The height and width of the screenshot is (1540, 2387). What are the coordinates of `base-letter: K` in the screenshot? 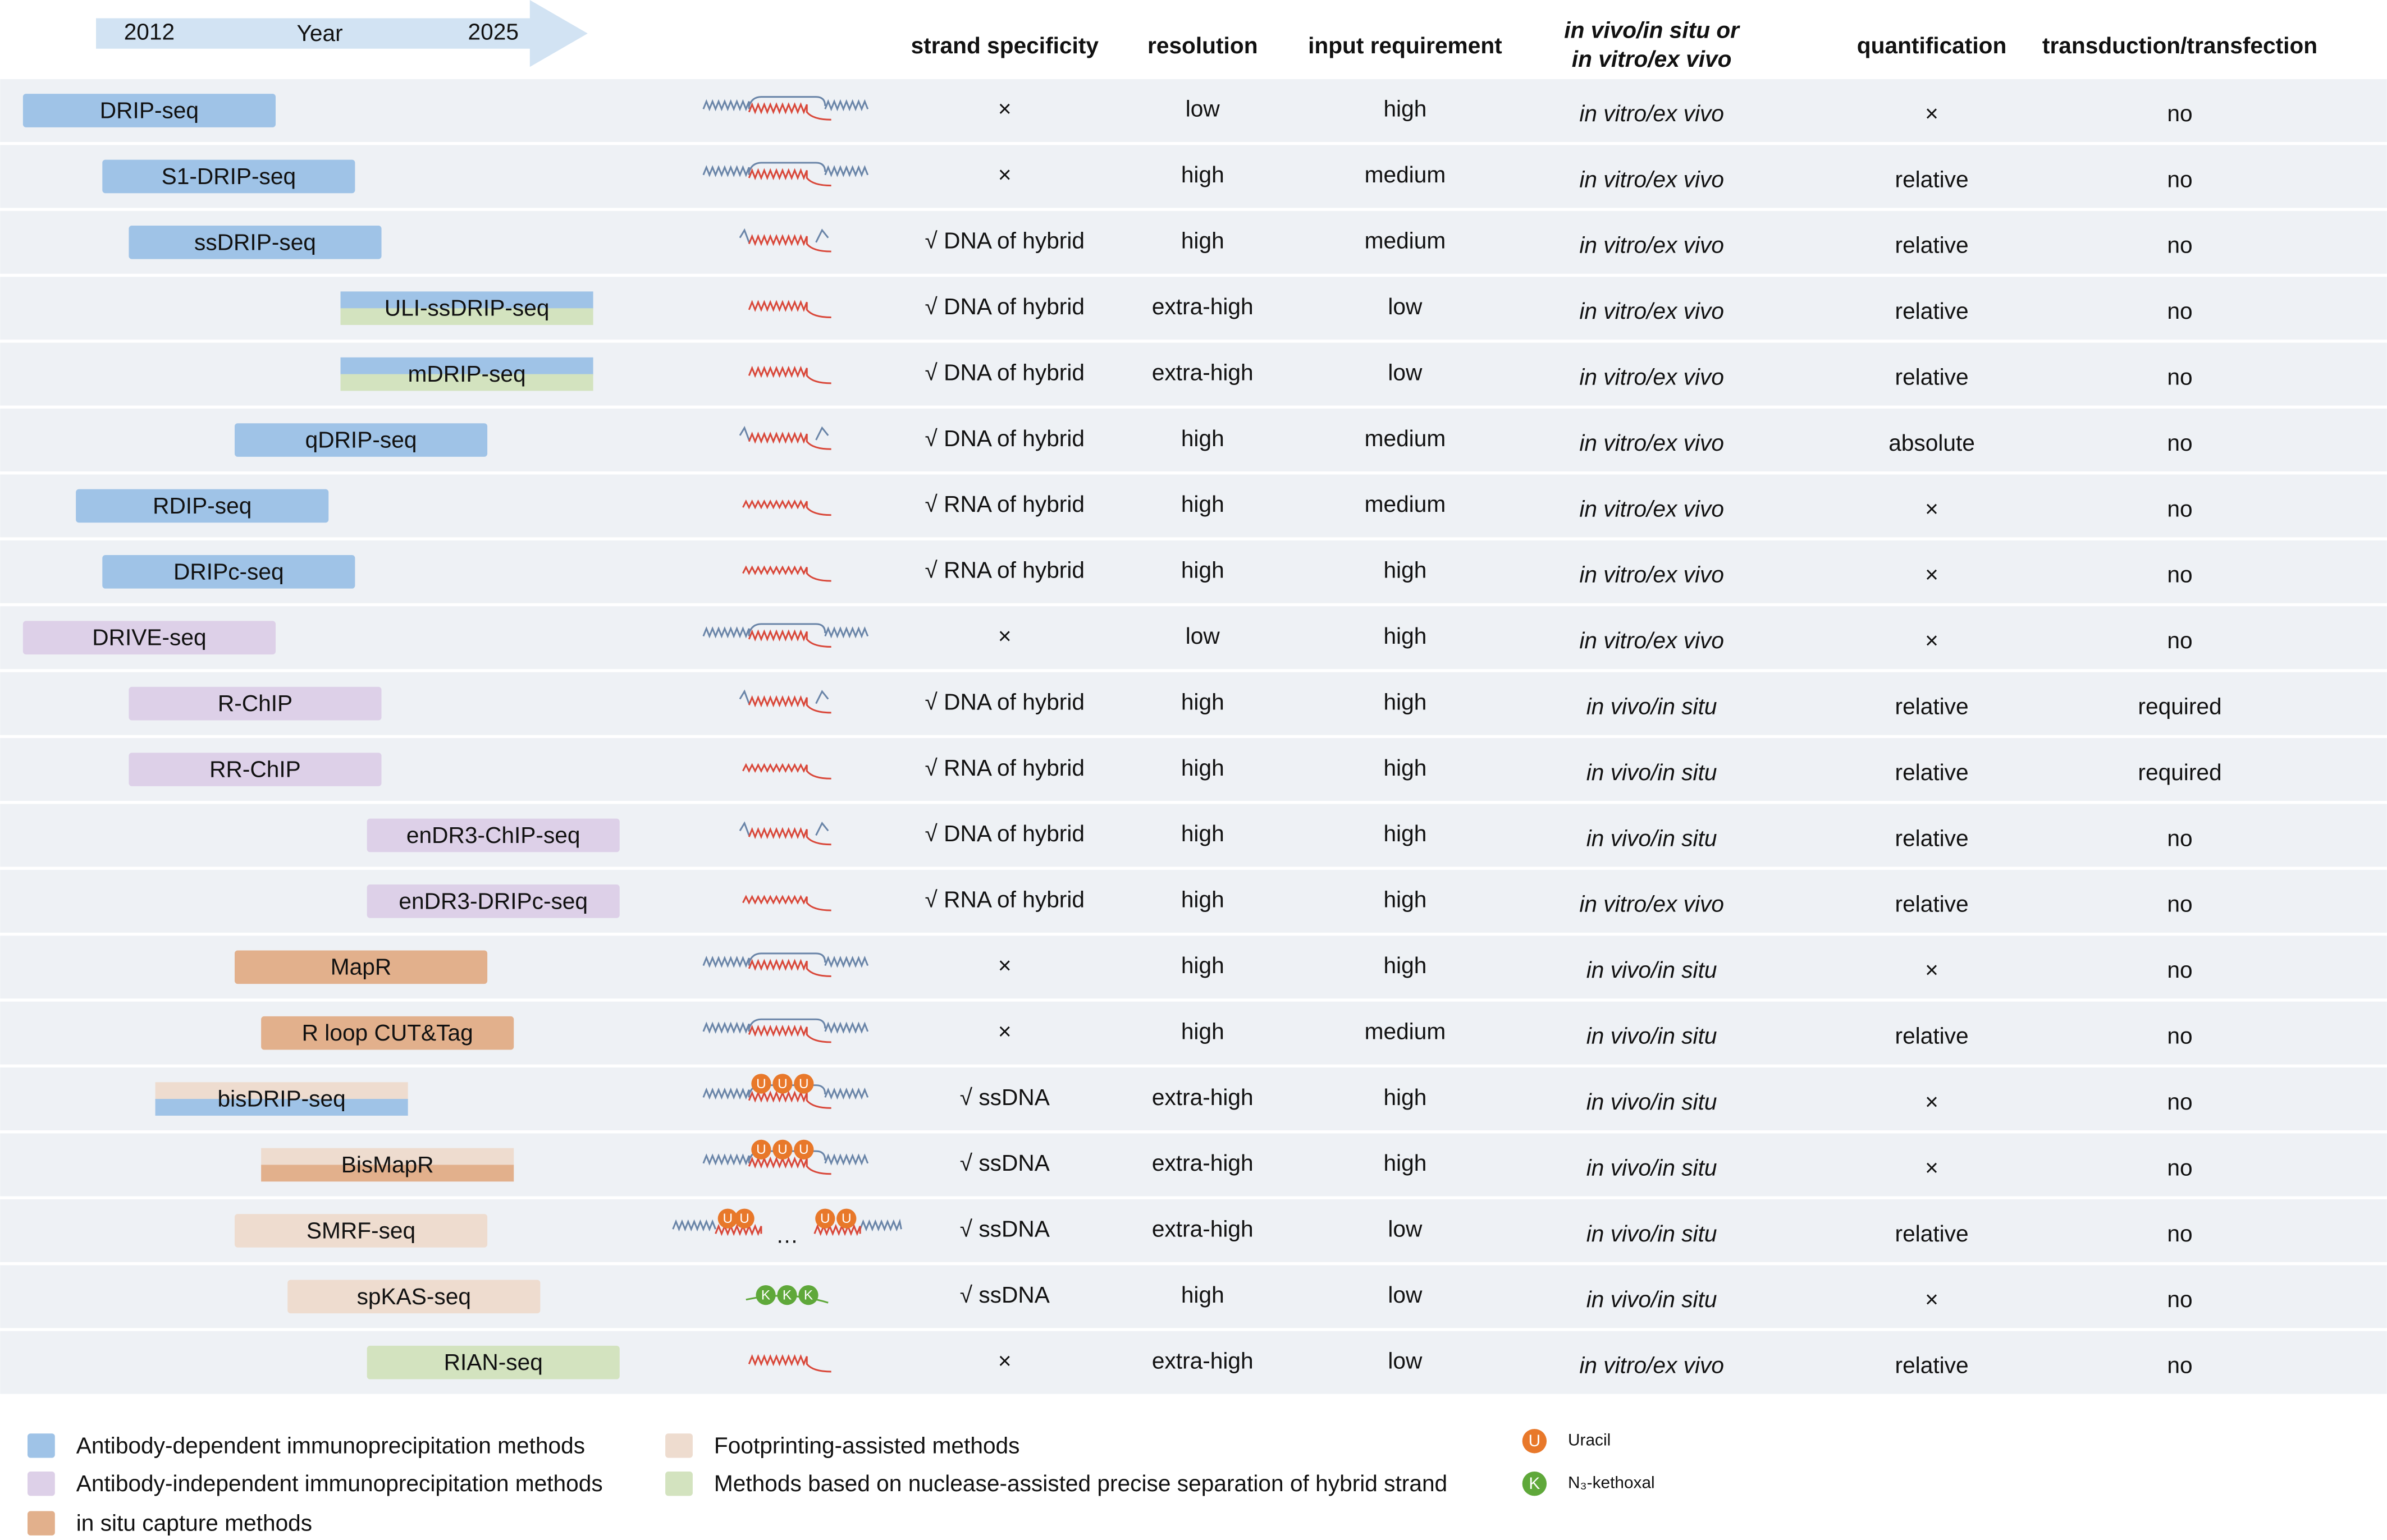 It's located at (766, 1295).